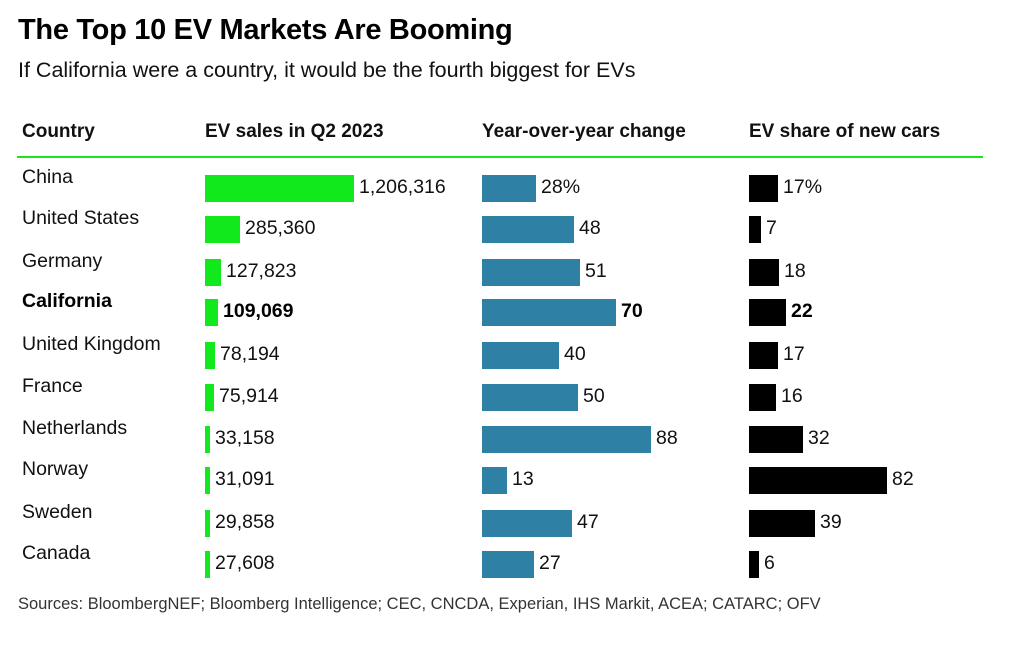  I want to click on table-row: China 1,206,316 28% 17%, so click(512, 187).